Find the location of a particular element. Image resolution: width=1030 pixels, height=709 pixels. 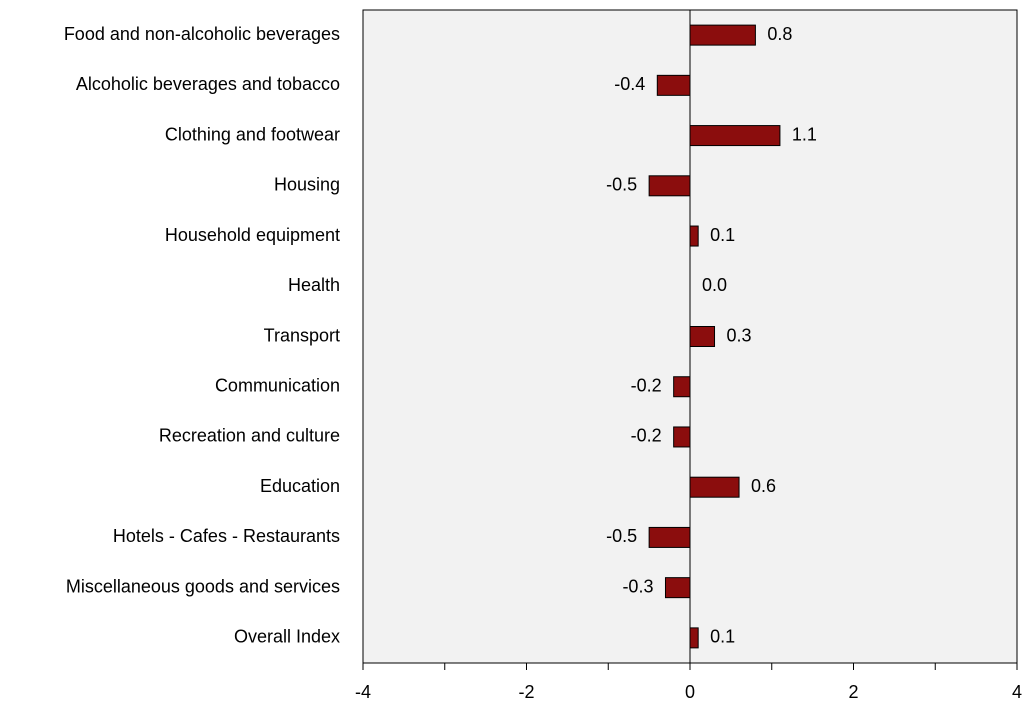

y-tick-label: Recreation and culture is located at coordinates (249, 436).